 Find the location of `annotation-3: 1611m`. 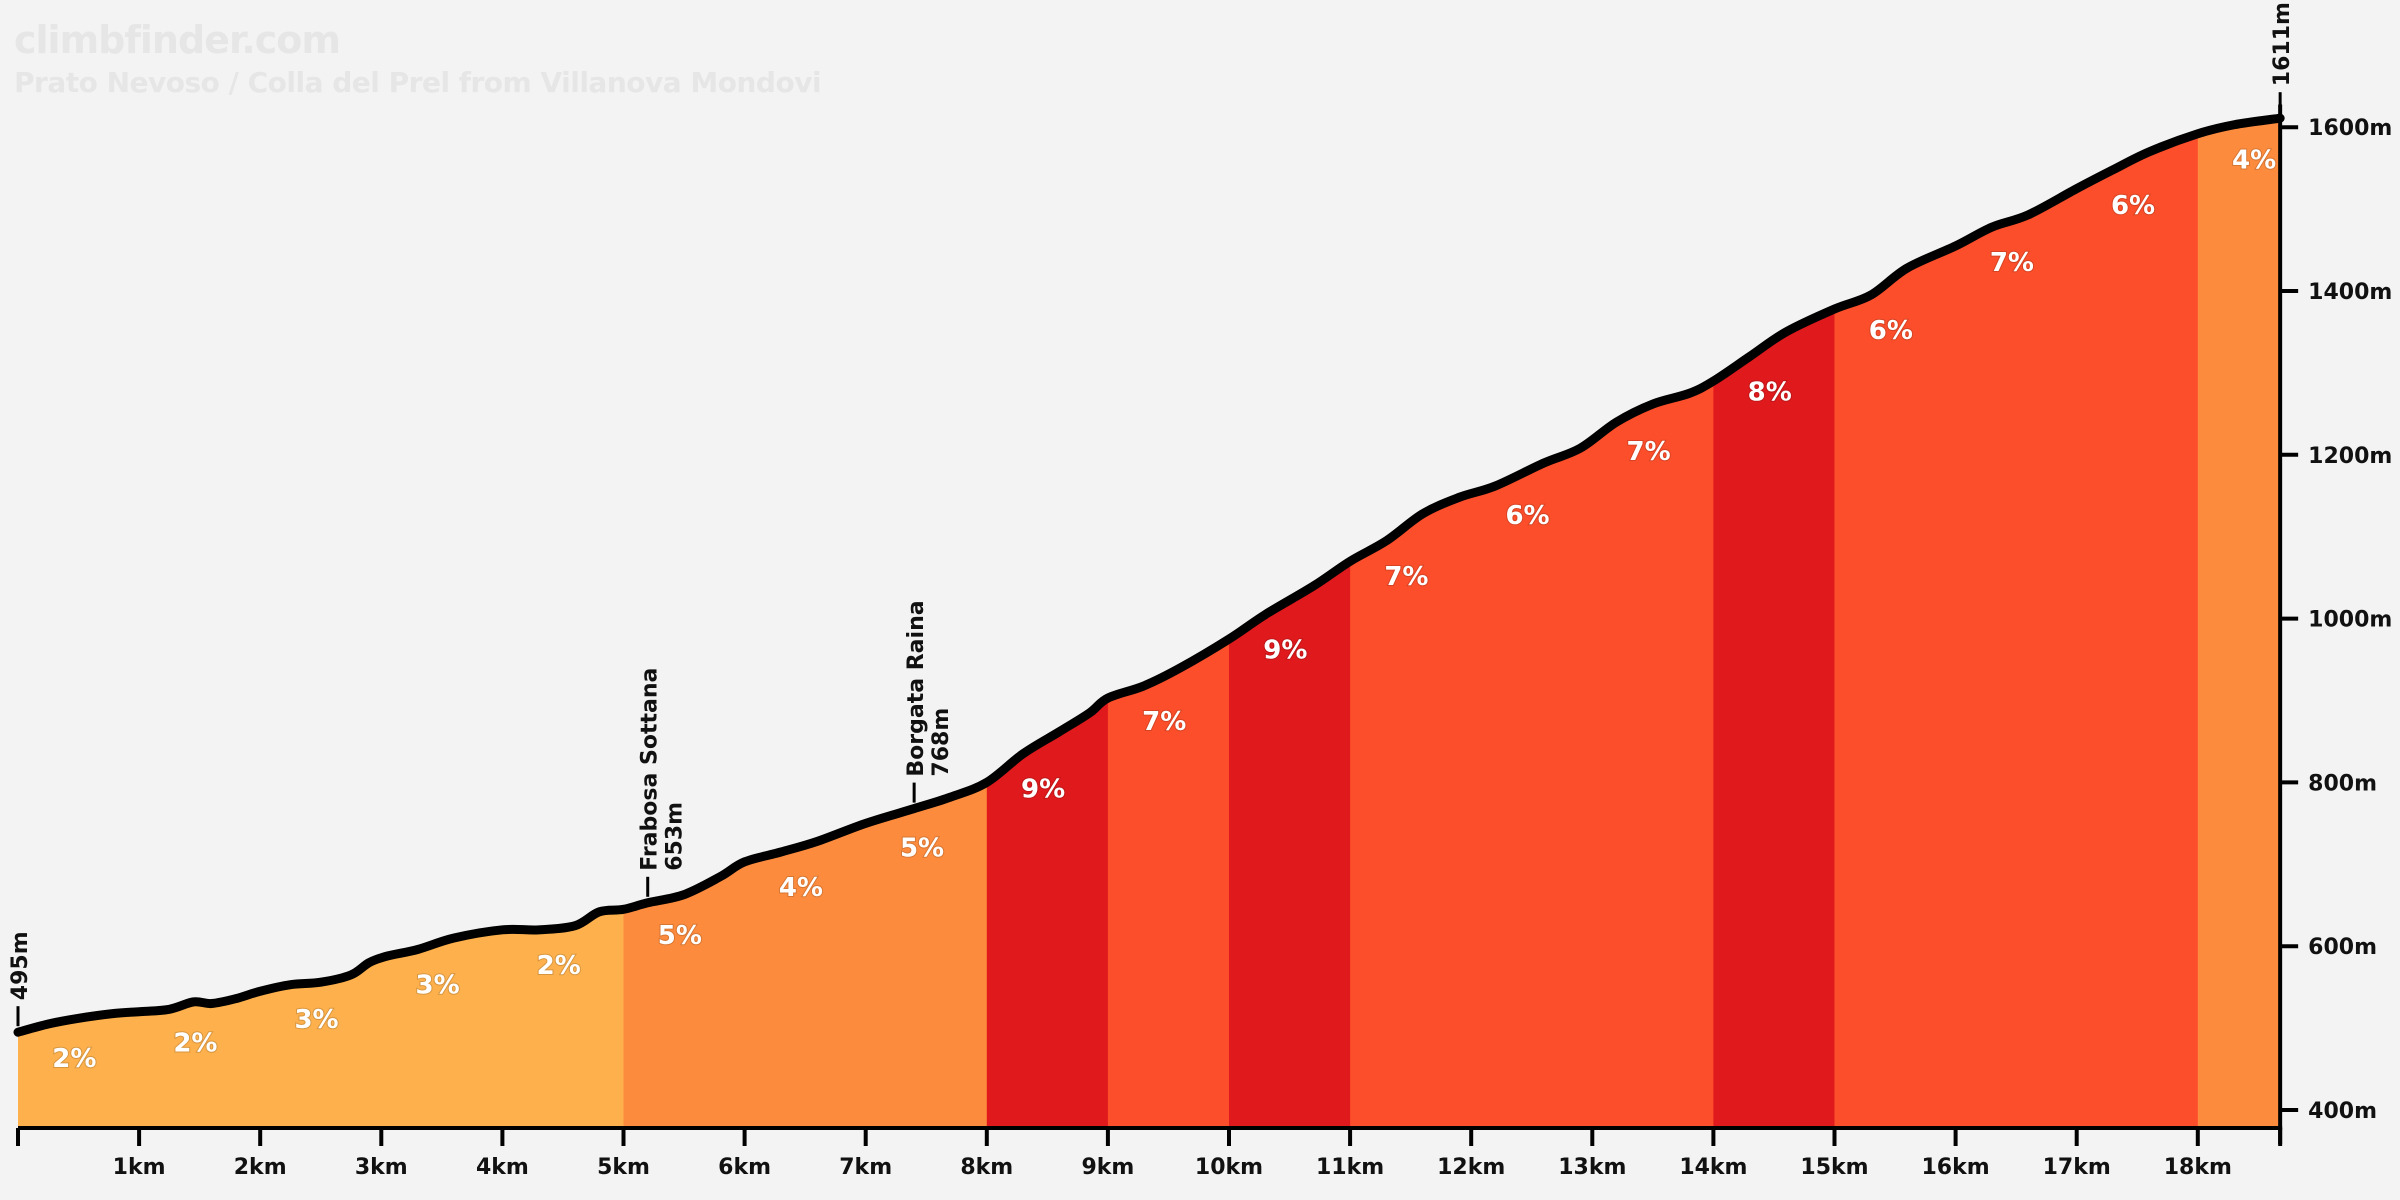

annotation-3: 1611m is located at coordinates (2282, 44).